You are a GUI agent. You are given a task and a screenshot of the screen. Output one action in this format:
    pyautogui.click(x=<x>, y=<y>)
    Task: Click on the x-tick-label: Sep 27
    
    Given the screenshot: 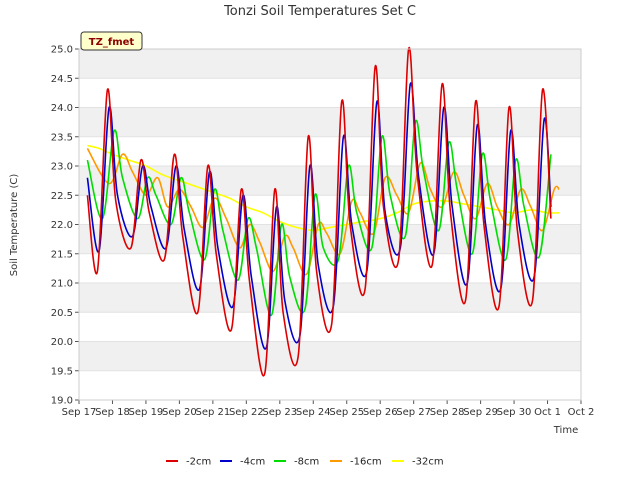 What is the action you would take?
    pyautogui.click(x=413, y=412)
    